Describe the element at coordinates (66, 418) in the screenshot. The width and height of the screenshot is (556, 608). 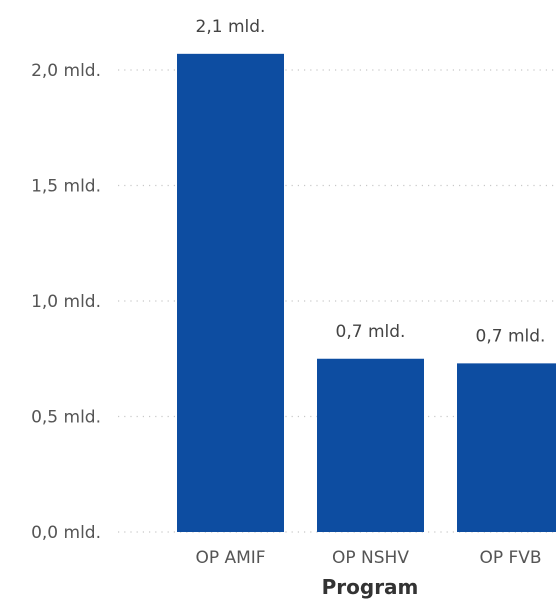
I see `y-tick-label: 0,5 mld.` at that location.